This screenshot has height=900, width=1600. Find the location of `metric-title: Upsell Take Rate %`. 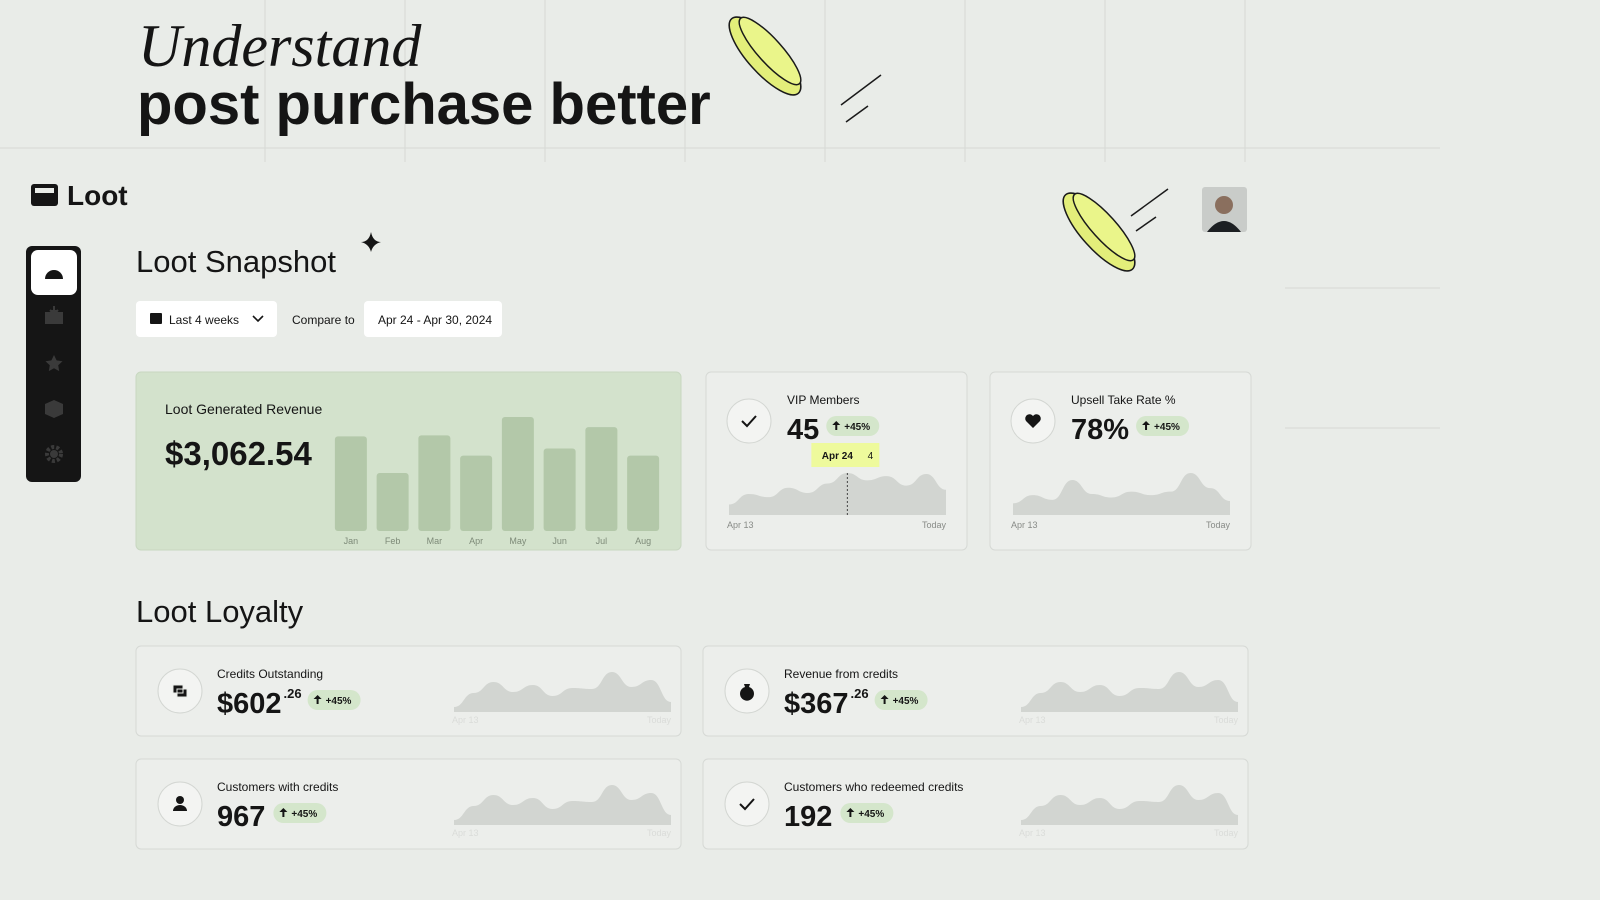

metric-title: Upsell Take Rate % is located at coordinates (1123, 400).